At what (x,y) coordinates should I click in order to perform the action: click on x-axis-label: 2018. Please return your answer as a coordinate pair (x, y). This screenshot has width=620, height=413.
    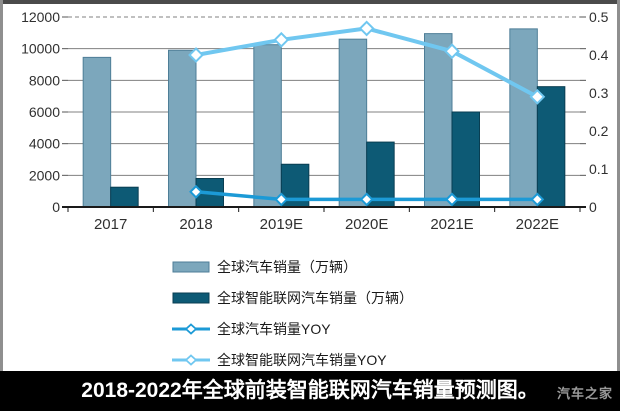
    Looking at the image, I should click on (195, 224).